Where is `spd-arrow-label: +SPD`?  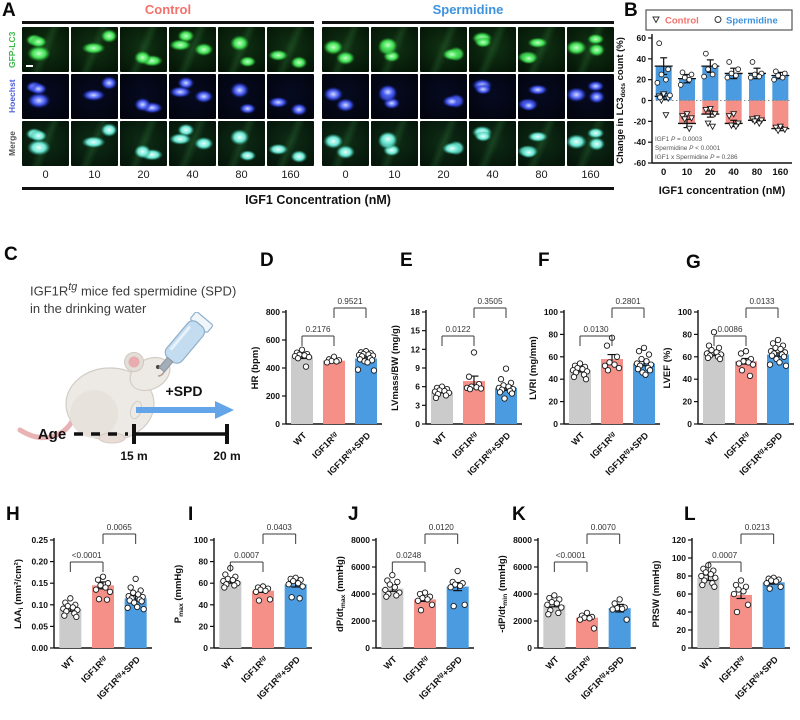 spd-arrow-label: +SPD is located at coordinates (184, 391).